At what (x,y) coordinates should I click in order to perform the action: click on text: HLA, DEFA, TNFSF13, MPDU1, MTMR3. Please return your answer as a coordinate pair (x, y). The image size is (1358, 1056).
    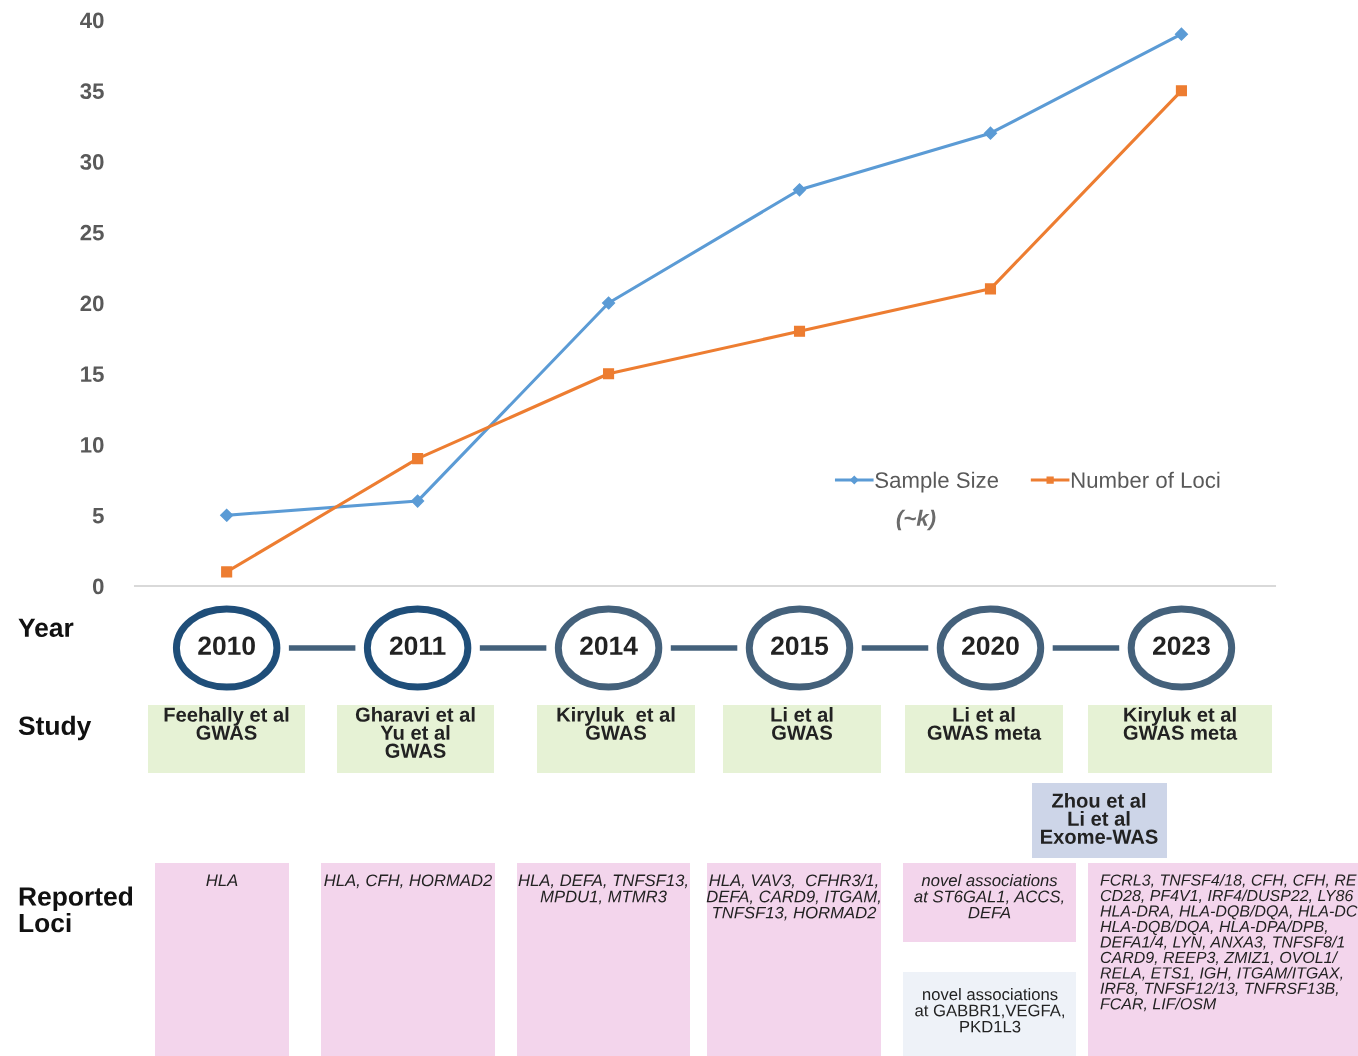
    Looking at the image, I should click on (603, 889).